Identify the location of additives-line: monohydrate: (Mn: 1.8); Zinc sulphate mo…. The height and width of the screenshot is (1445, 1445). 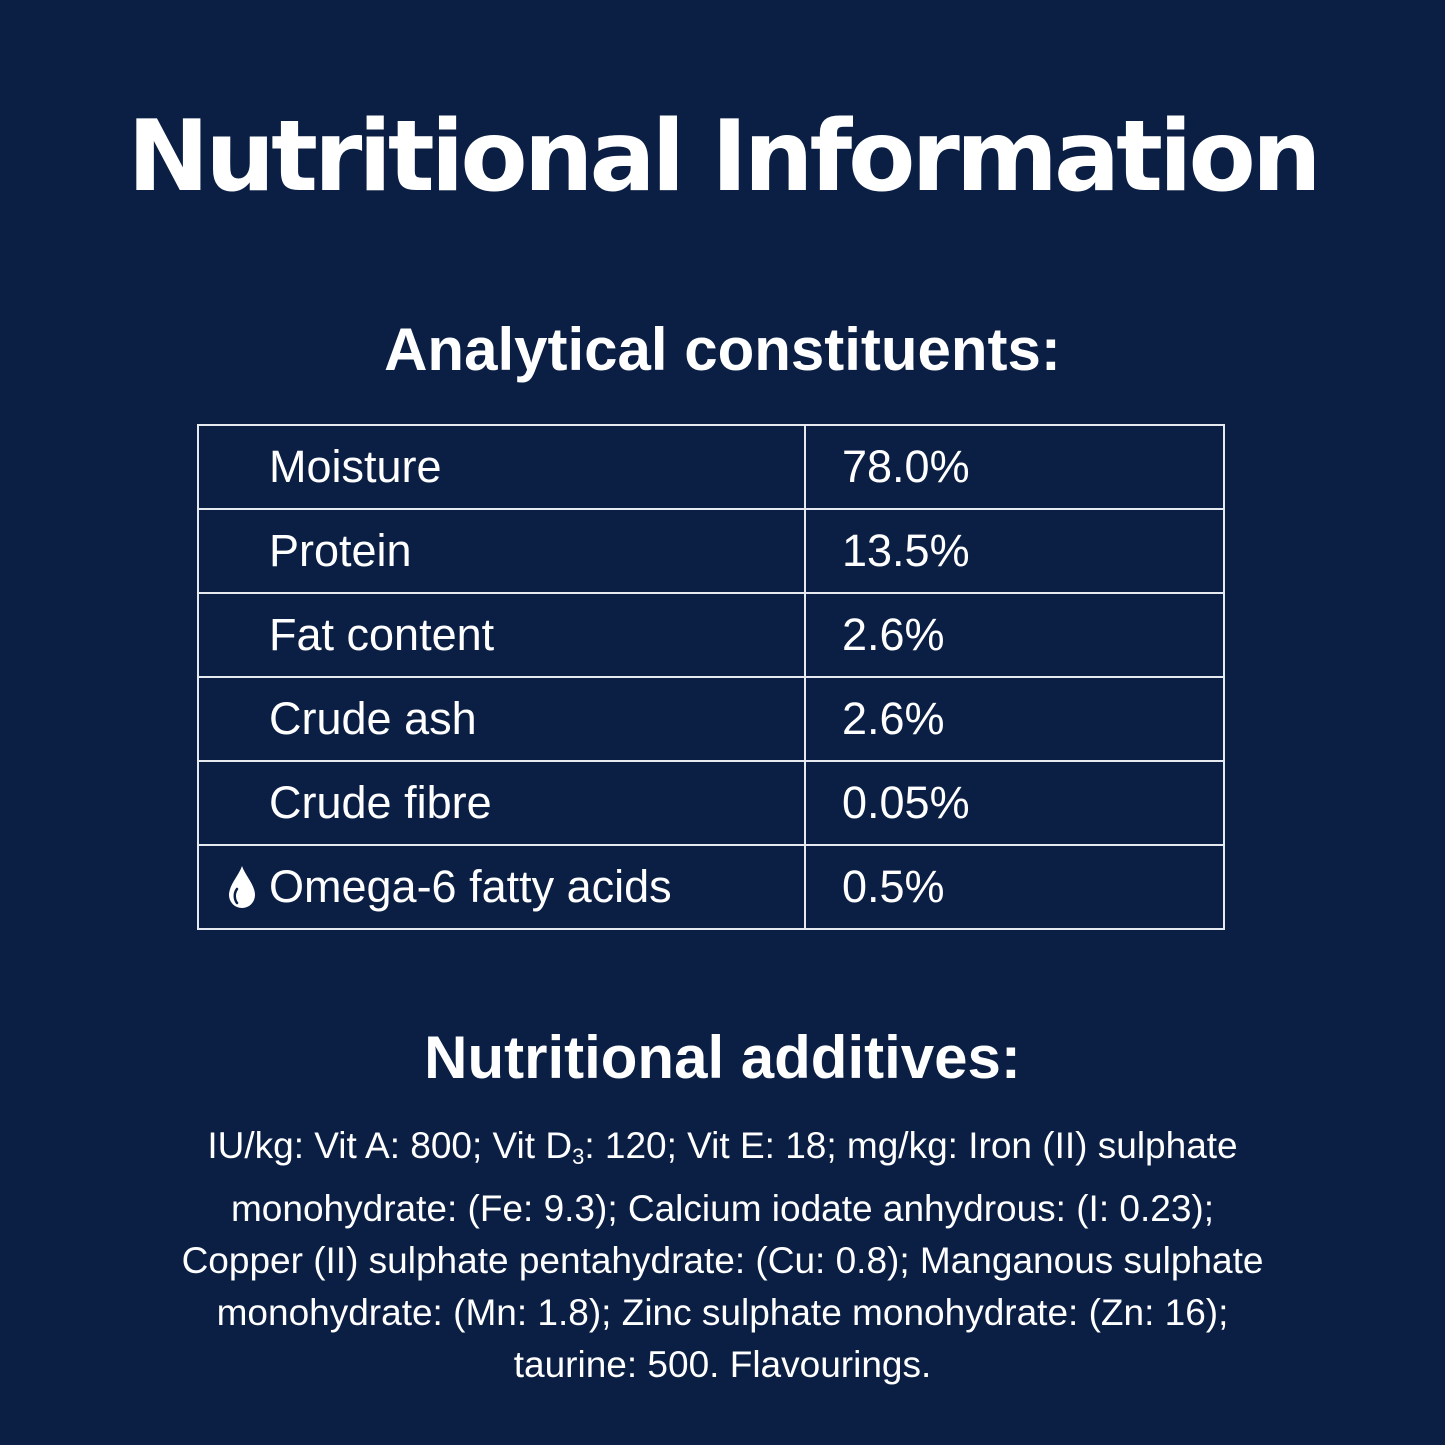
(722, 1312).